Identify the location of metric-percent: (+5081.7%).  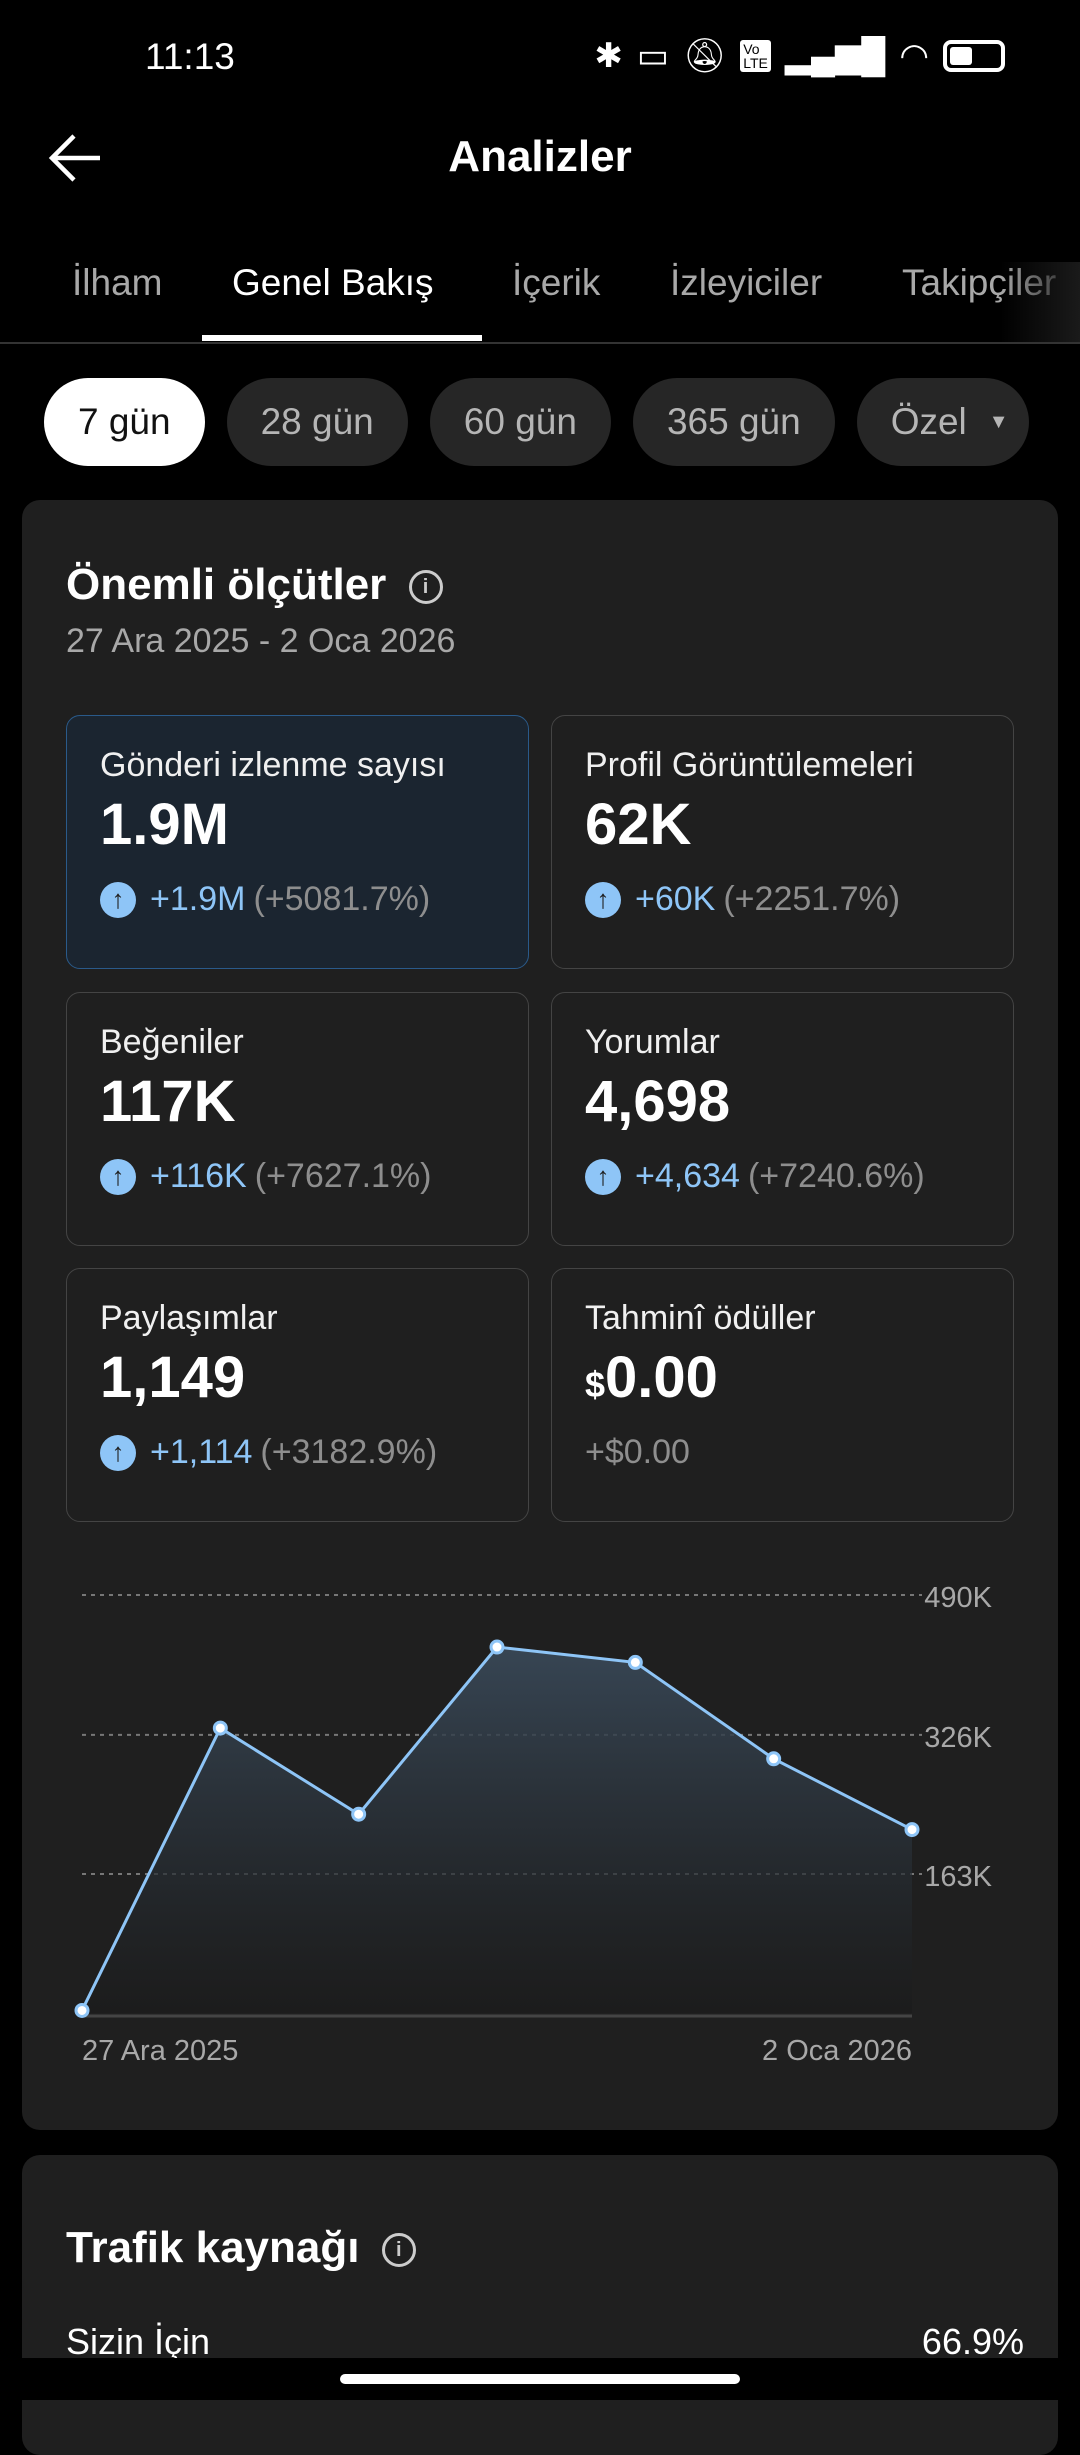
(342, 899).